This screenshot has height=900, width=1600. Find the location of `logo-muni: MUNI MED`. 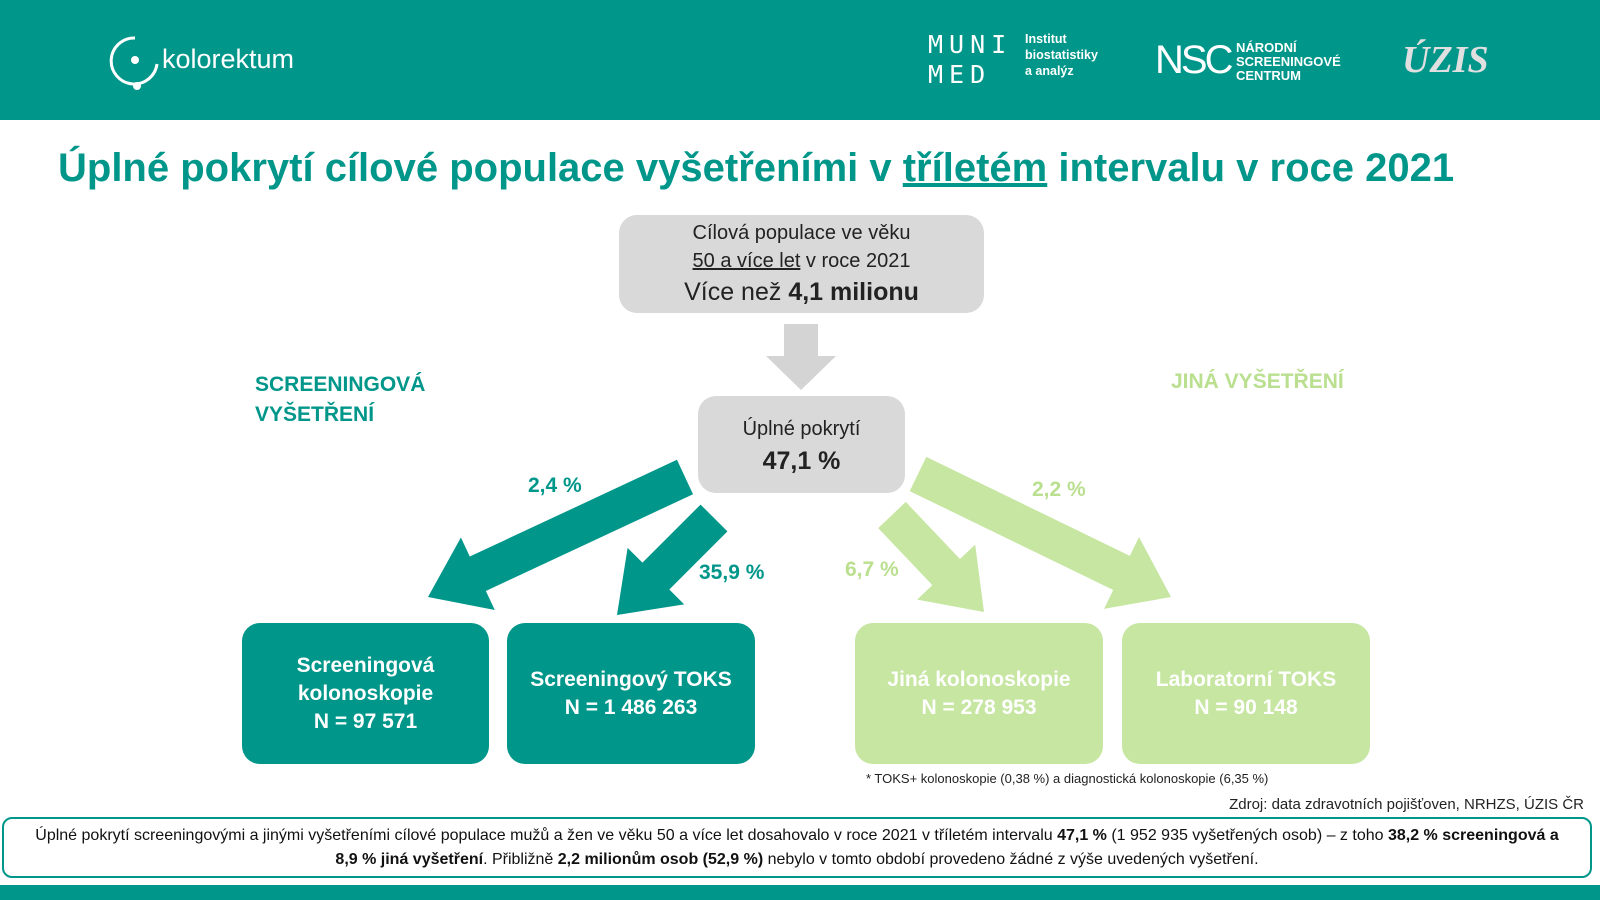

logo-muni: MUNI MED is located at coordinates (970, 60).